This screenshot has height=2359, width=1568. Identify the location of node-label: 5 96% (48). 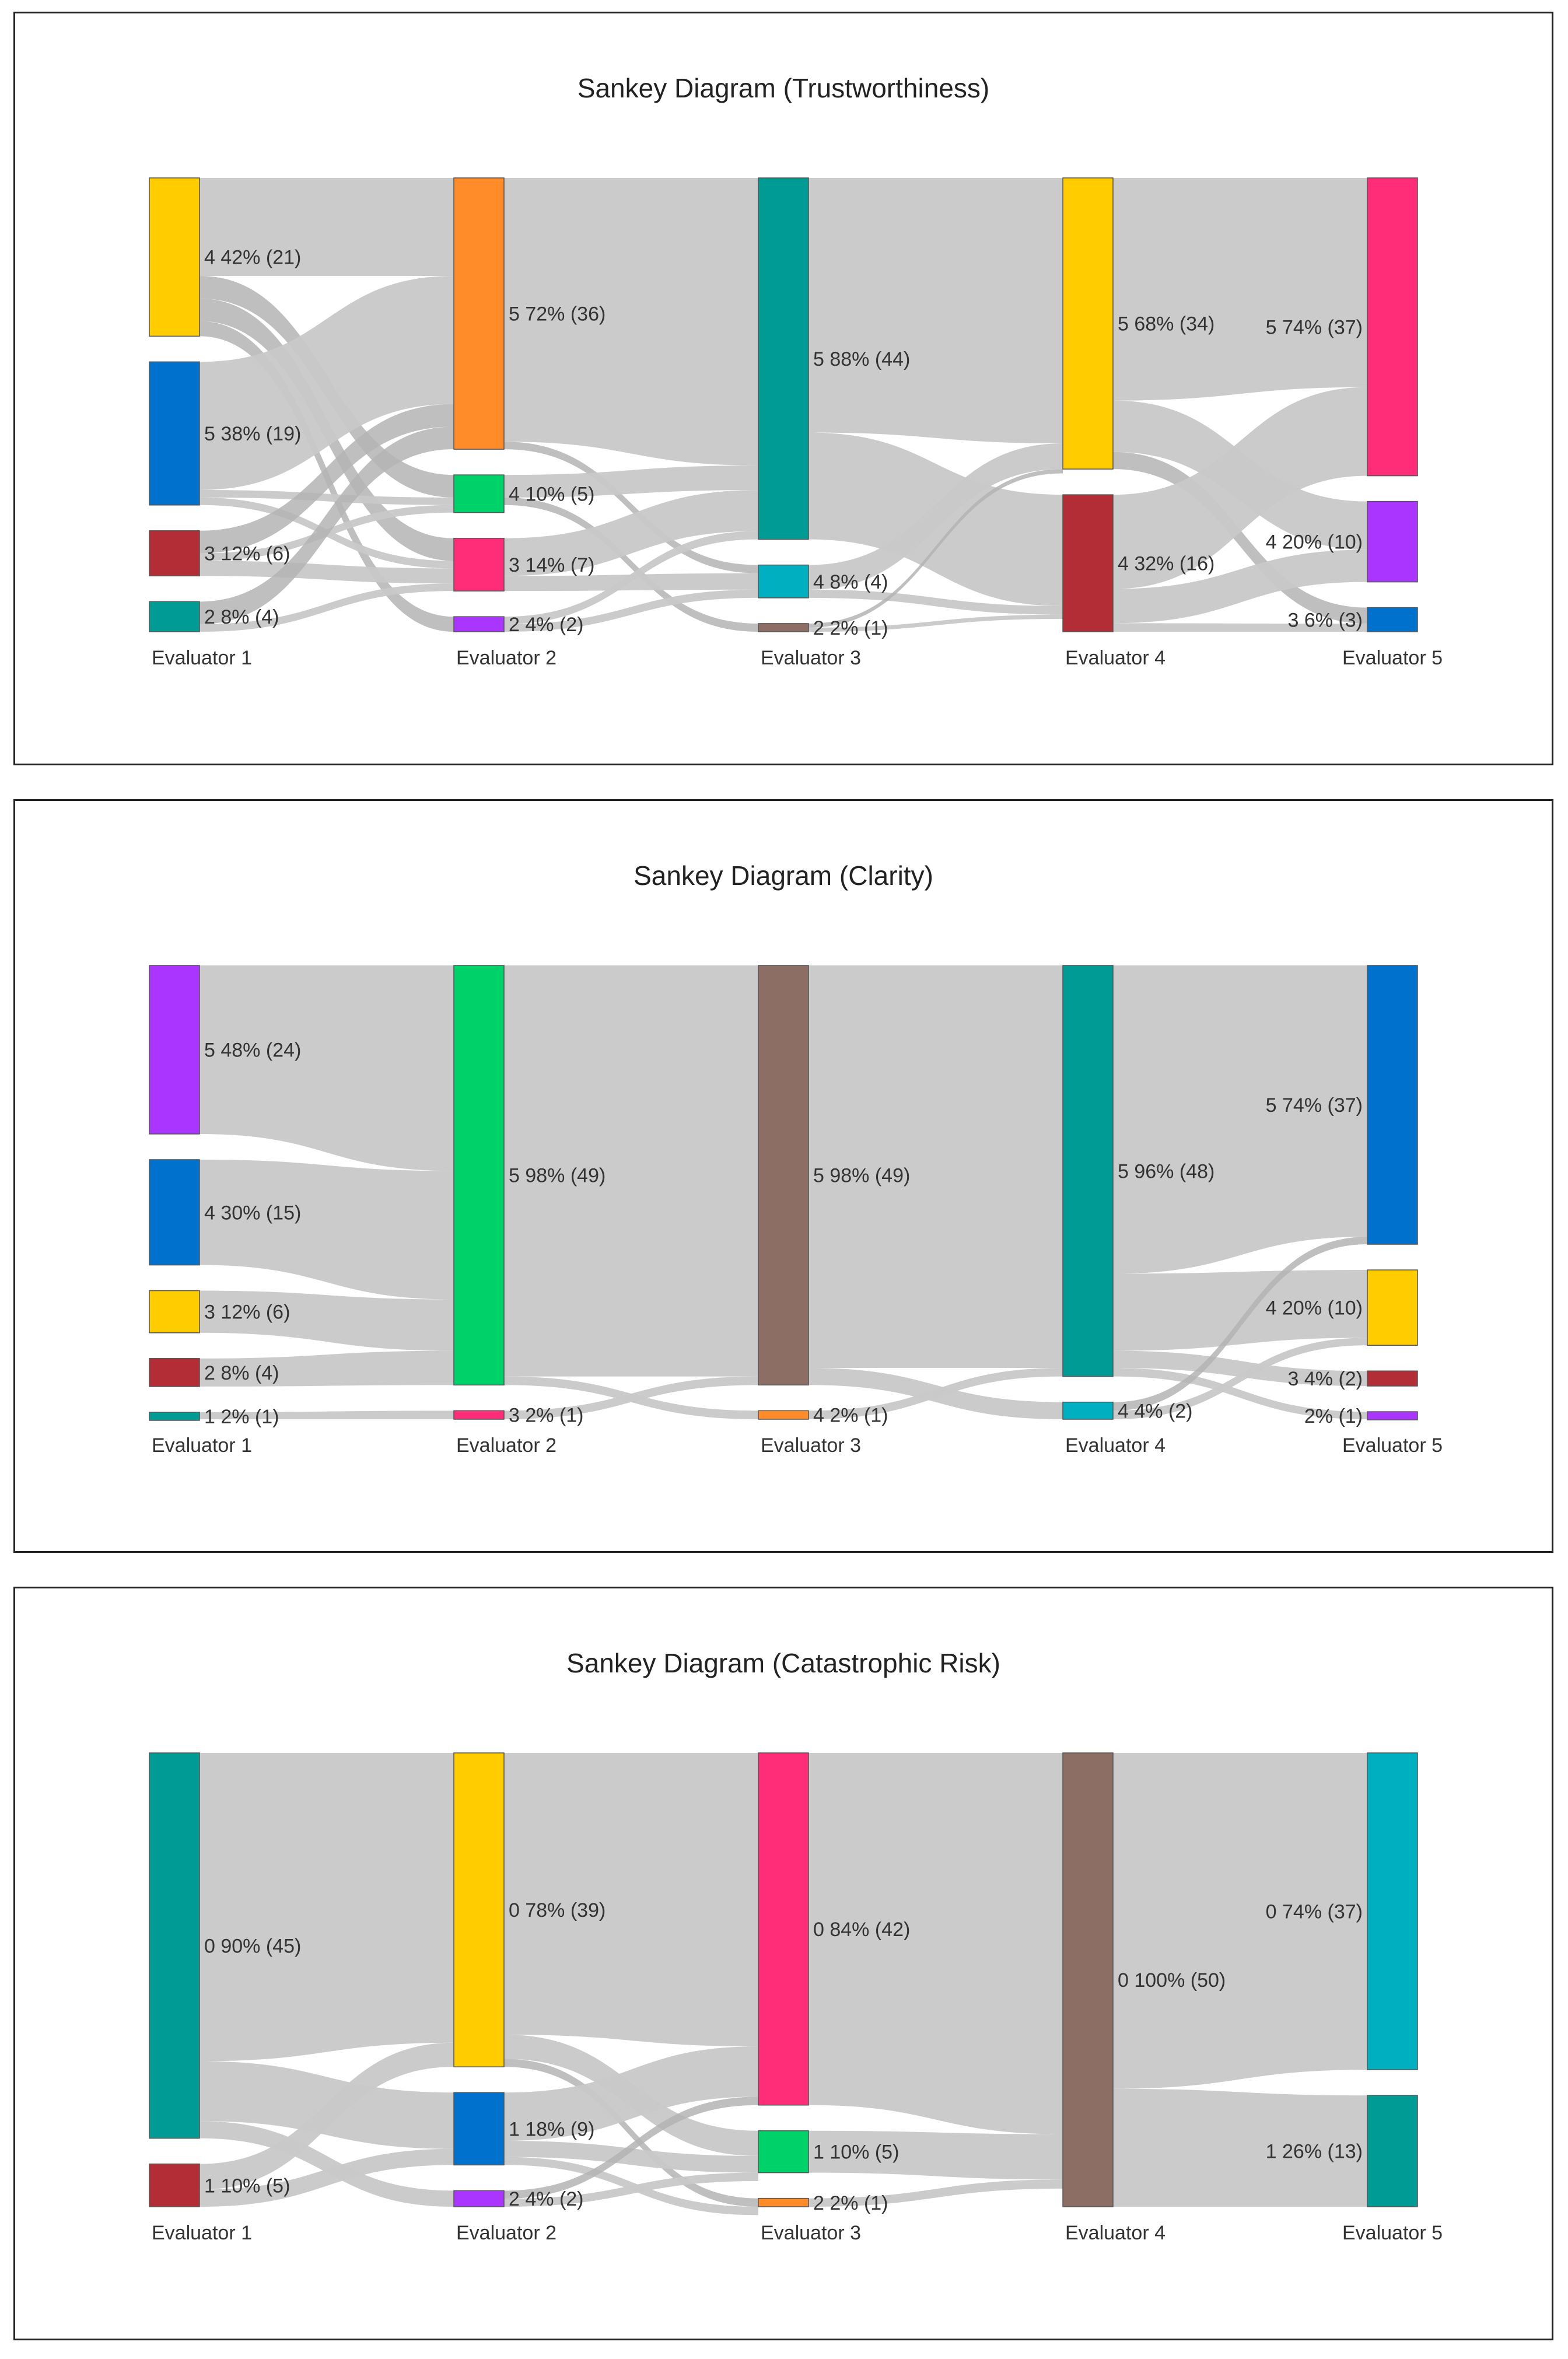
(1166, 1171).